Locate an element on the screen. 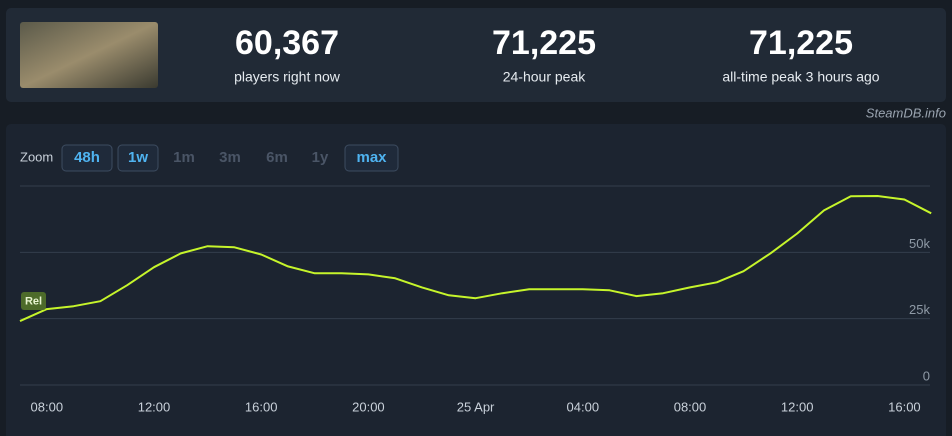 This screenshot has height=436, width=952. x-tick-label: 04:00 is located at coordinates (583, 406).